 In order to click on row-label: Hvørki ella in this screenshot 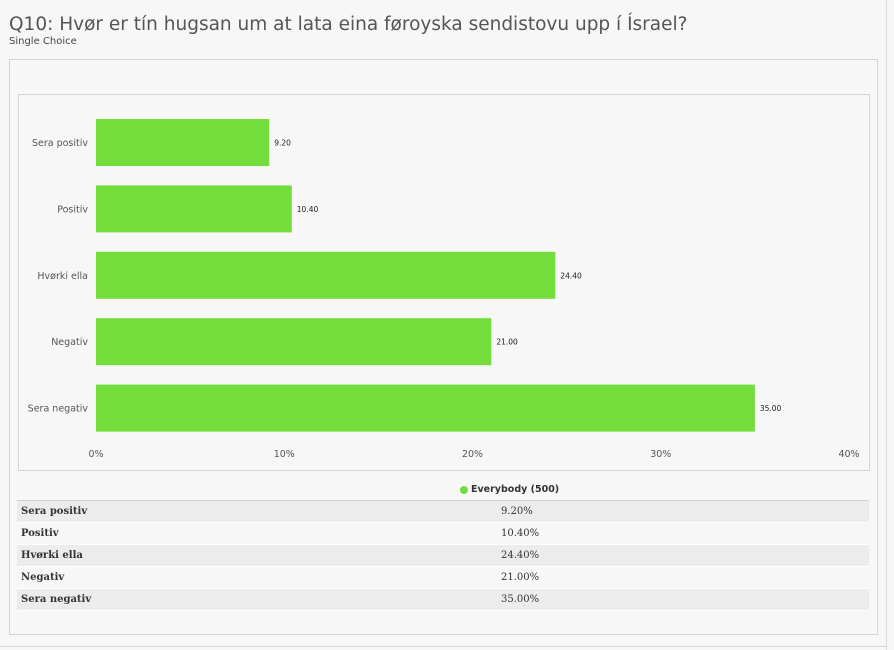, I will do `click(151, 555)`.